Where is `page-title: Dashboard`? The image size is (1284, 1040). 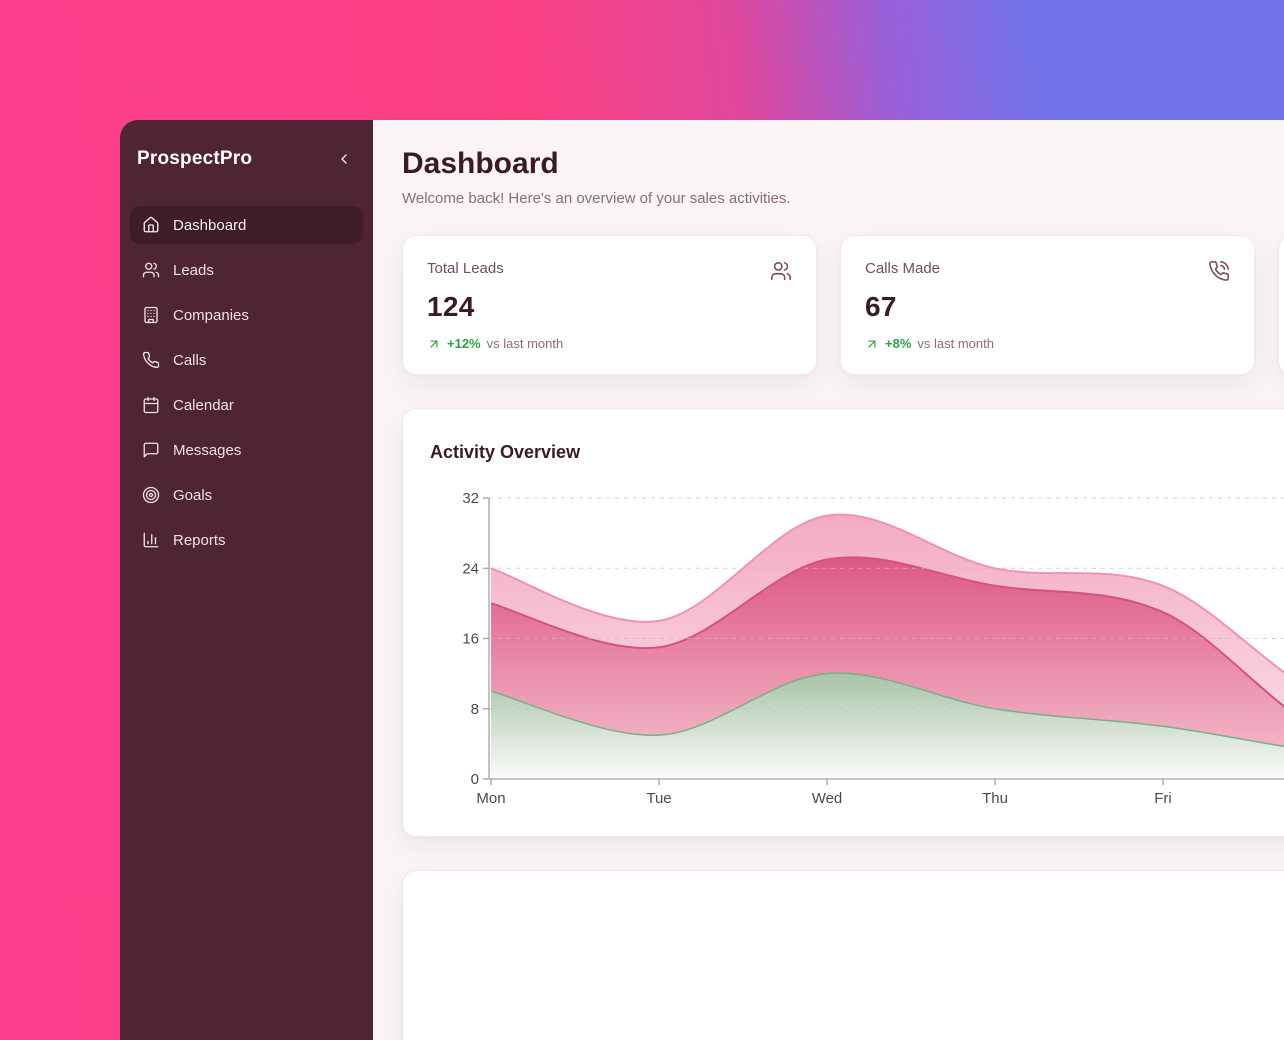 page-title: Dashboard is located at coordinates (480, 163).